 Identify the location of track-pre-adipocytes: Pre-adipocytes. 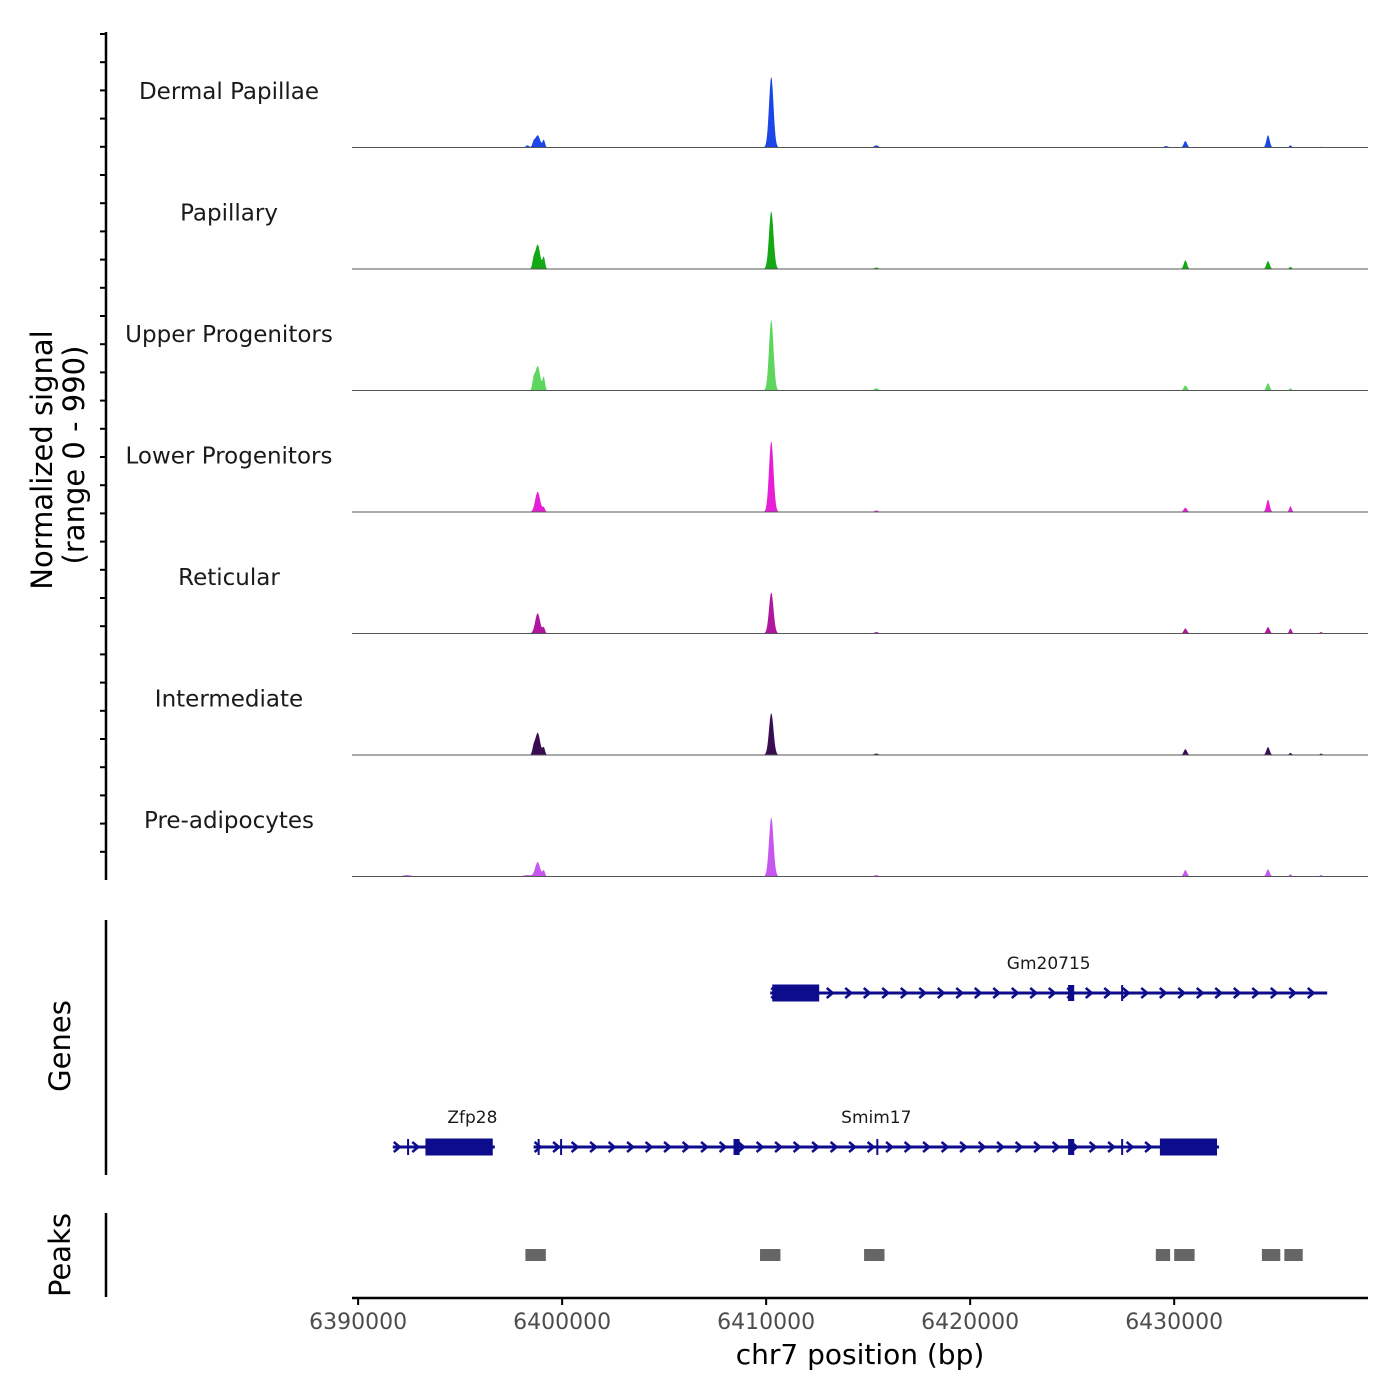
(756, 842).